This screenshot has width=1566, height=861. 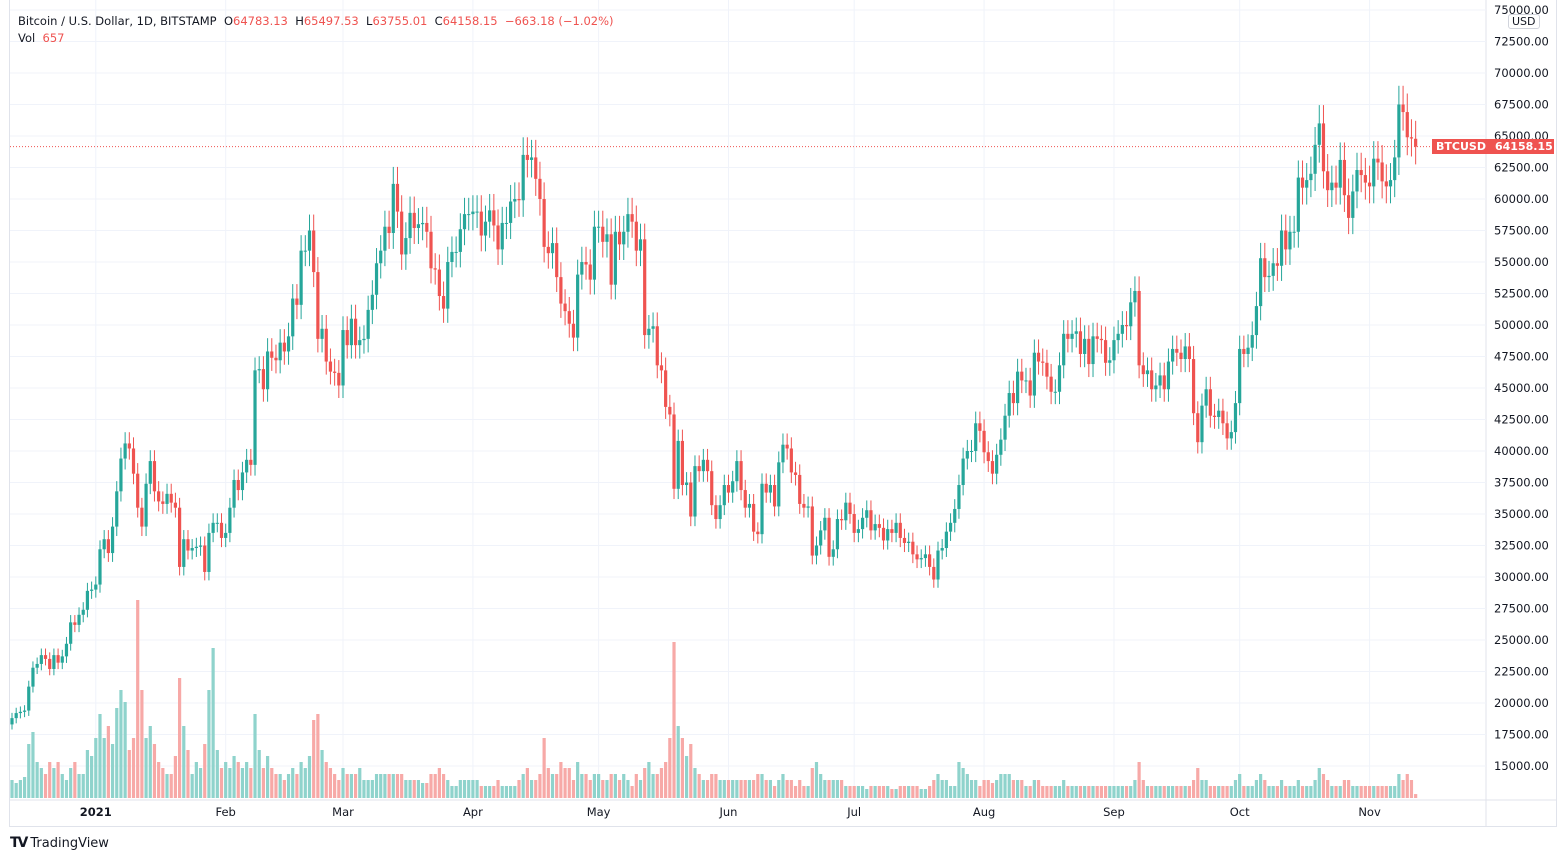 What do you see at coordinates (117, 21) in the screenshot?
I see `symbol-title: Bitcoin / U.S. Dollar, 1D, BITSTAMP` at bounding box center [117, 21].